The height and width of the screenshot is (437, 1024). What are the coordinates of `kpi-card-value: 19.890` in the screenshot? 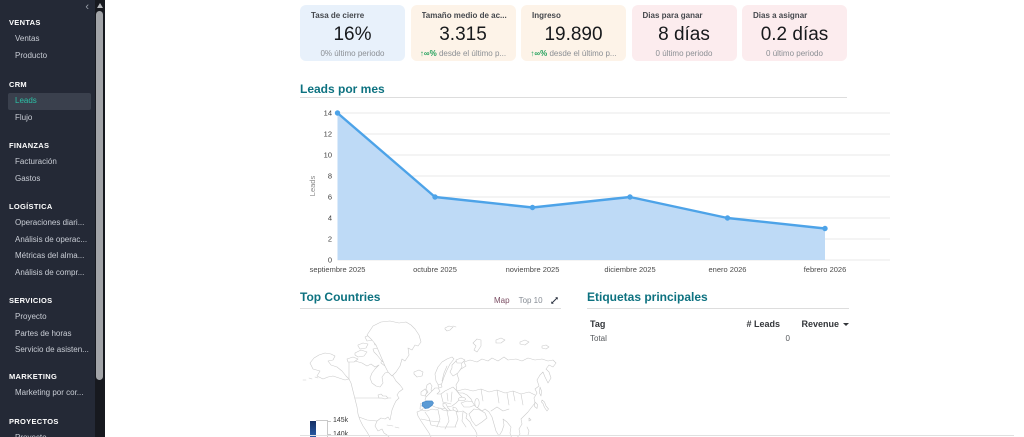 It's located at (573, 34).